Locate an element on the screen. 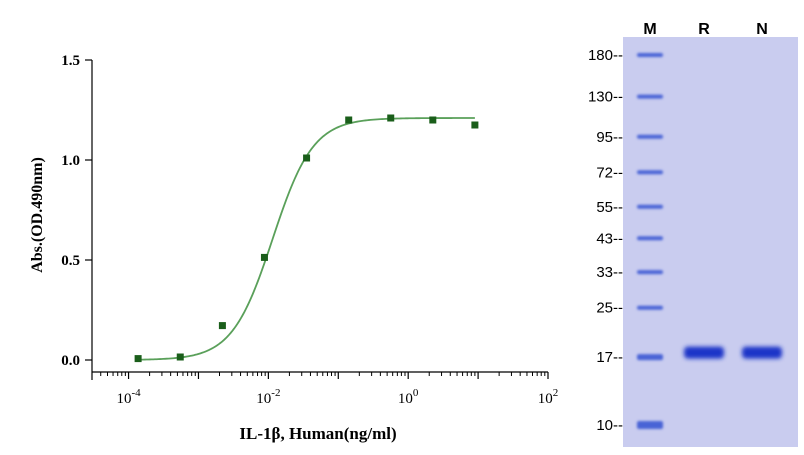 The width and height of the screenshot is (804, 455). x-tick-exp: 0 is located at coordinates (416, 393).